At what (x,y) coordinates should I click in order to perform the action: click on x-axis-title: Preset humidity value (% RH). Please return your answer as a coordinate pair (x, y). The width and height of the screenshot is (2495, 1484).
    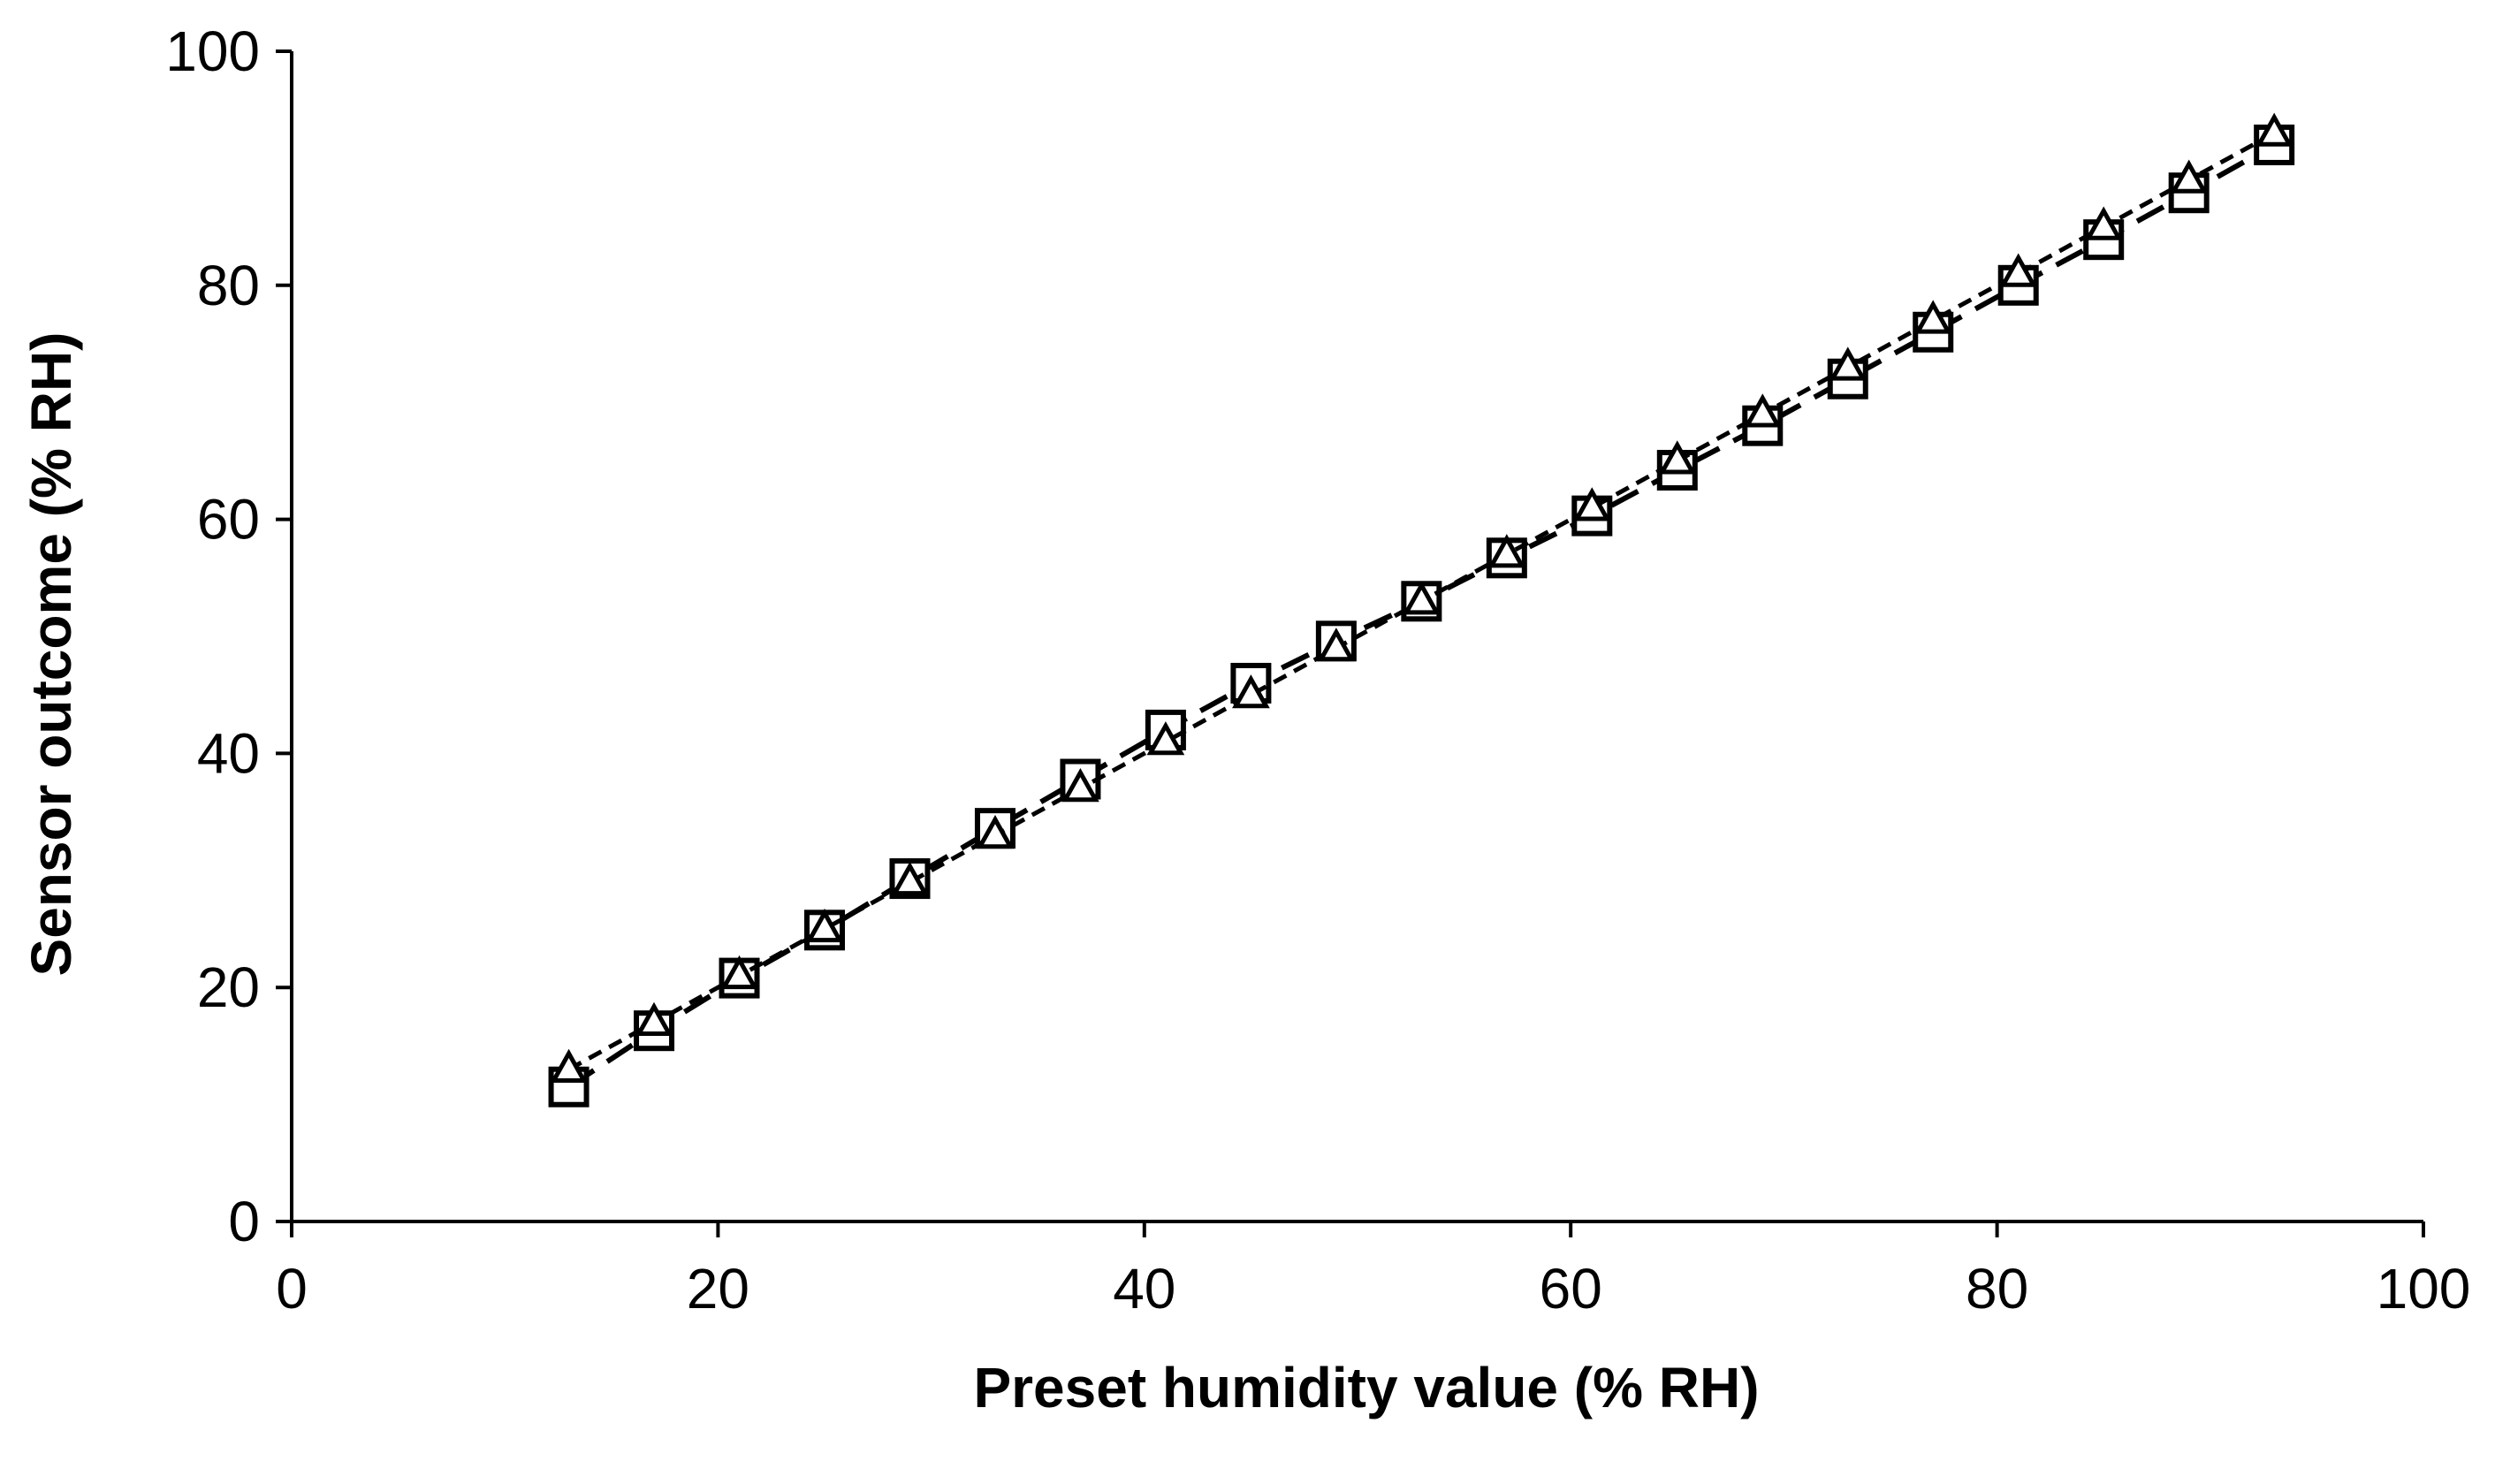
    Looking at the image, I should click on (1366, 1387).